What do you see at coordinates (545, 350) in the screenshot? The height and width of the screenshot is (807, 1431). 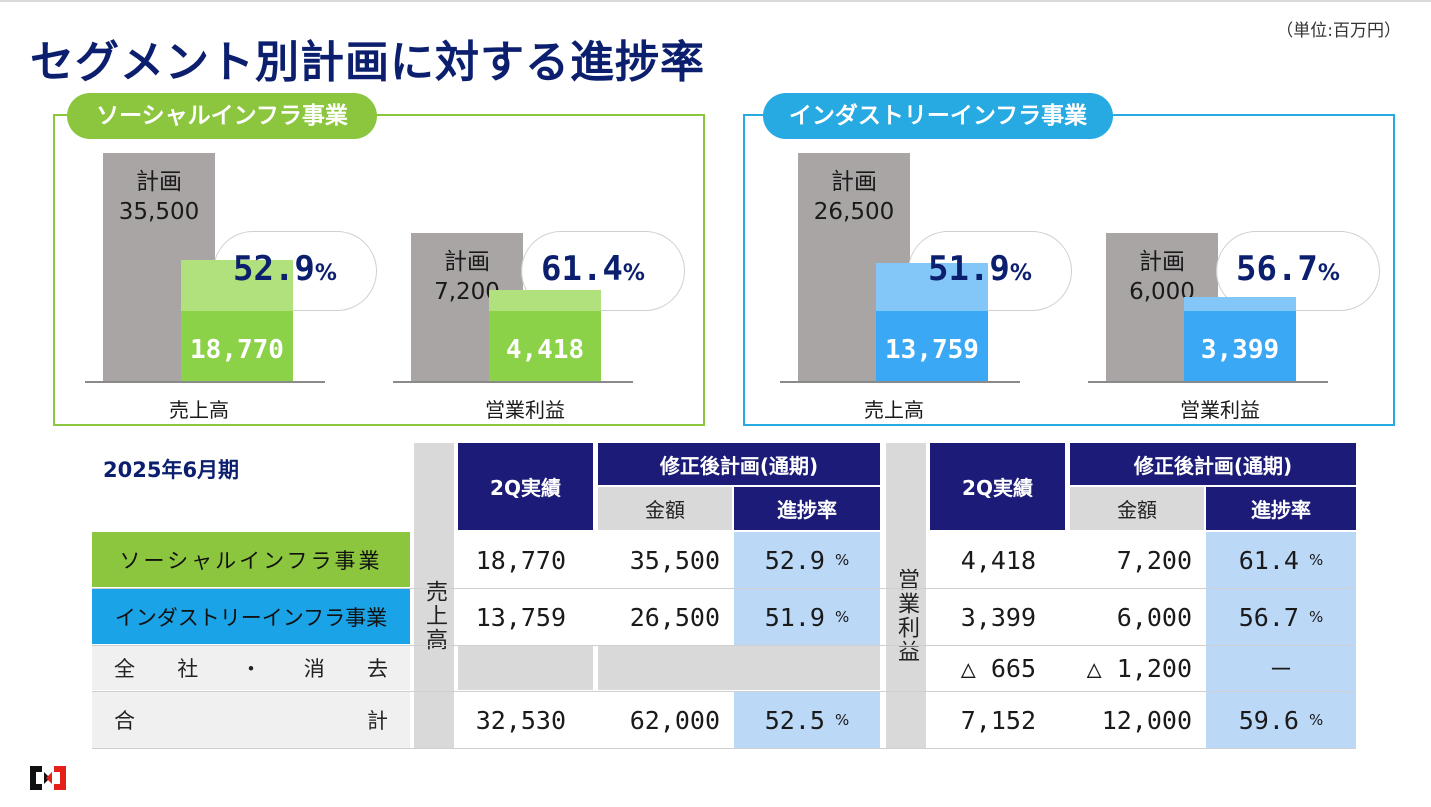 I see `actual-bar-label: 4,418` at bounding box center [545, 350].